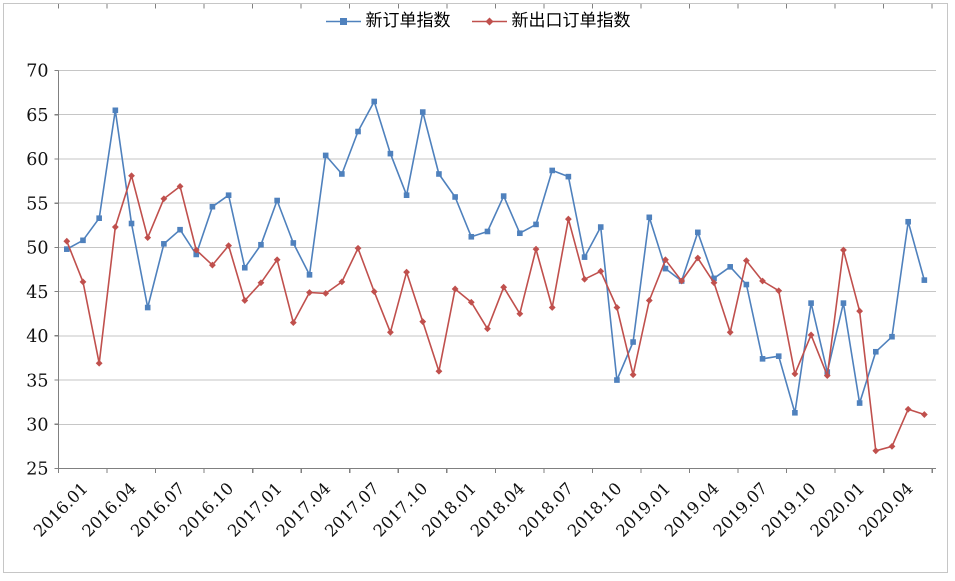  What do you see at coordinates (37, 381) in the screenshot?
I see `y-axis-tick-label: 35` at bounding box center [37, 381].